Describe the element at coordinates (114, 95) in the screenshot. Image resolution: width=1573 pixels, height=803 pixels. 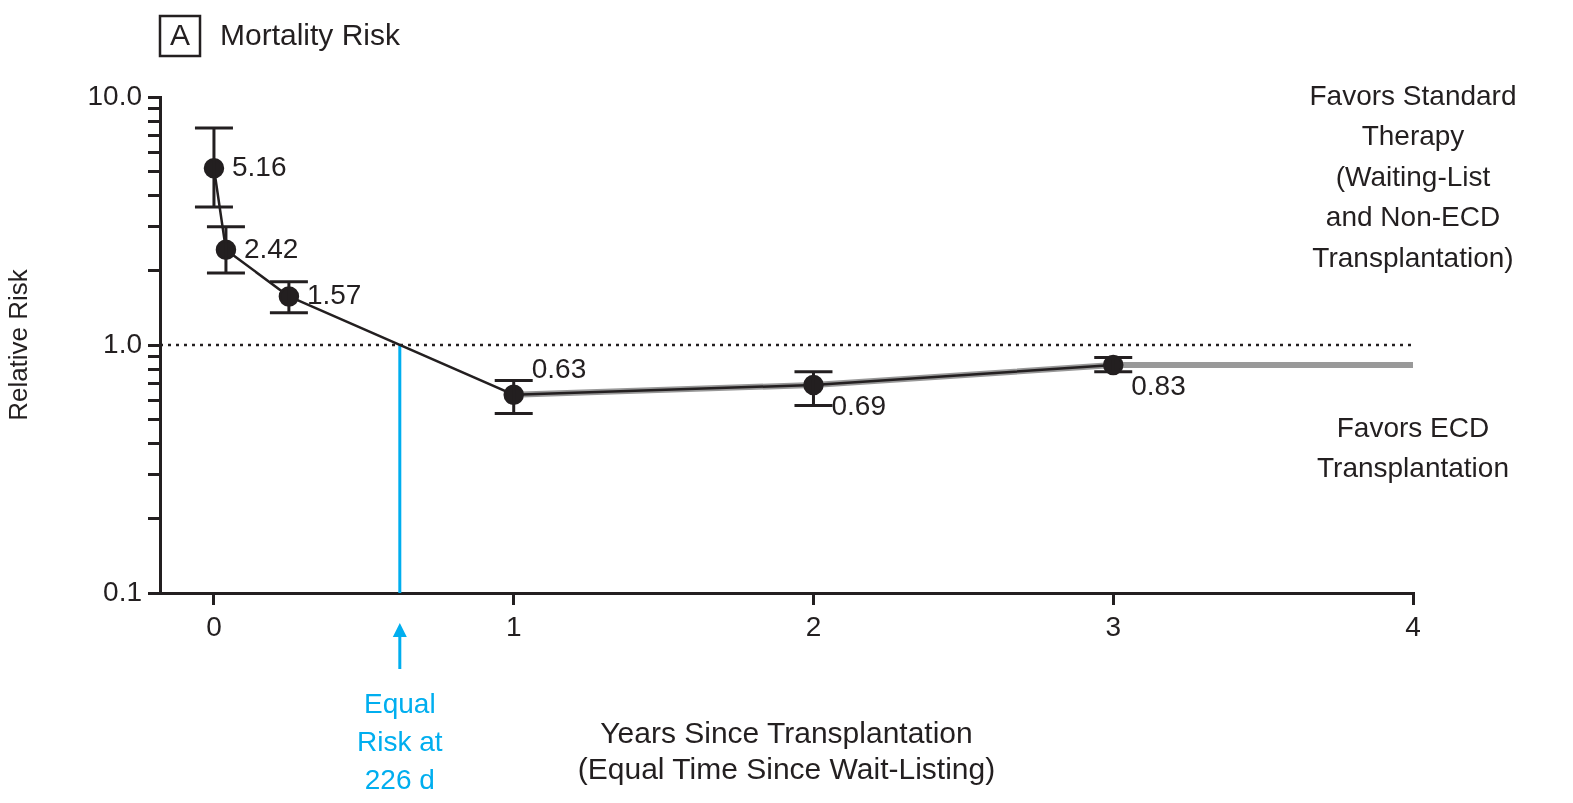
I see `y-tick-label: 10.0` at that location.